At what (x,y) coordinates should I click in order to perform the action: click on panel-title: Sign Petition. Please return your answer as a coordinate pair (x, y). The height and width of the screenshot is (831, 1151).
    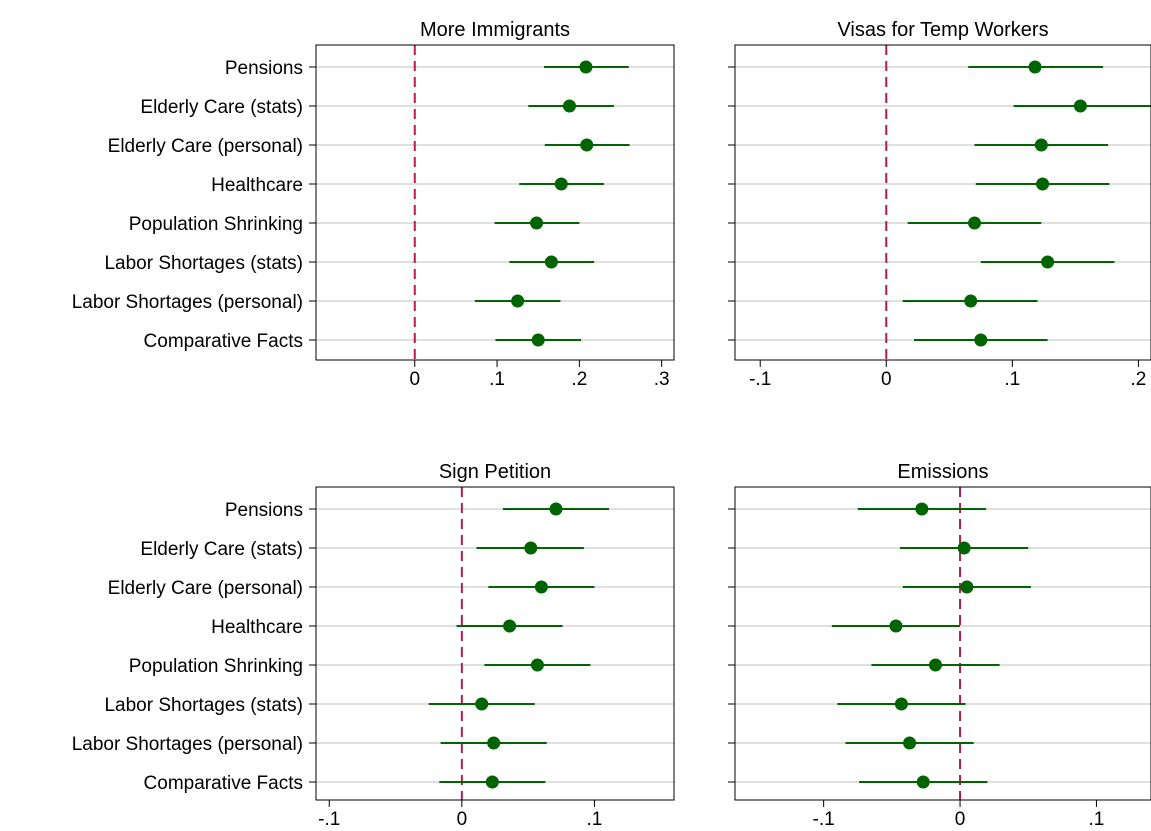
    Looking at the image, I should click on (495, 472).